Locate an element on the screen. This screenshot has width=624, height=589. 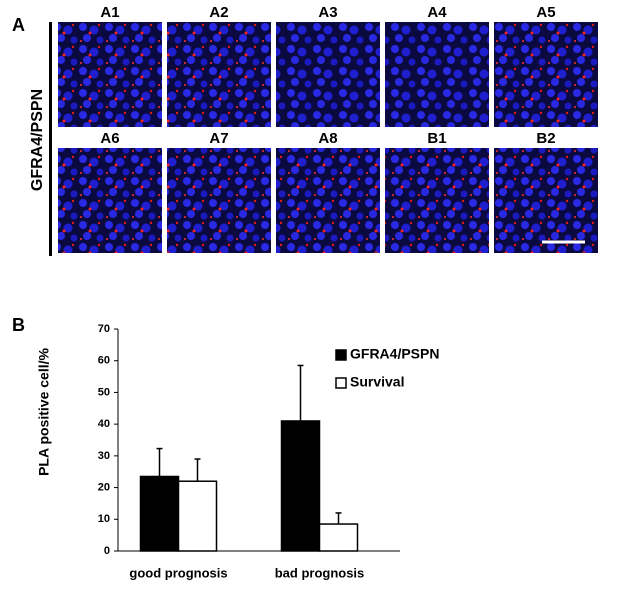
image-label: A5 is located at coordinates (545, 12).